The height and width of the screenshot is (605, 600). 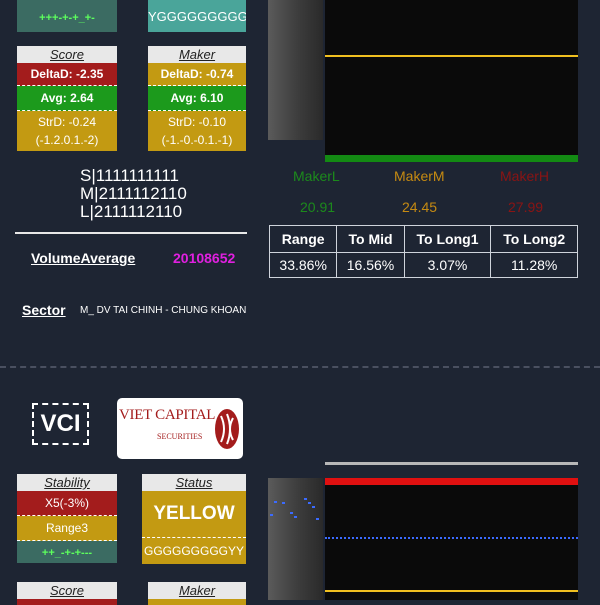 I want to click on maker-range: (-1.-0.-0.1.-1), so click(x=197, y=141).